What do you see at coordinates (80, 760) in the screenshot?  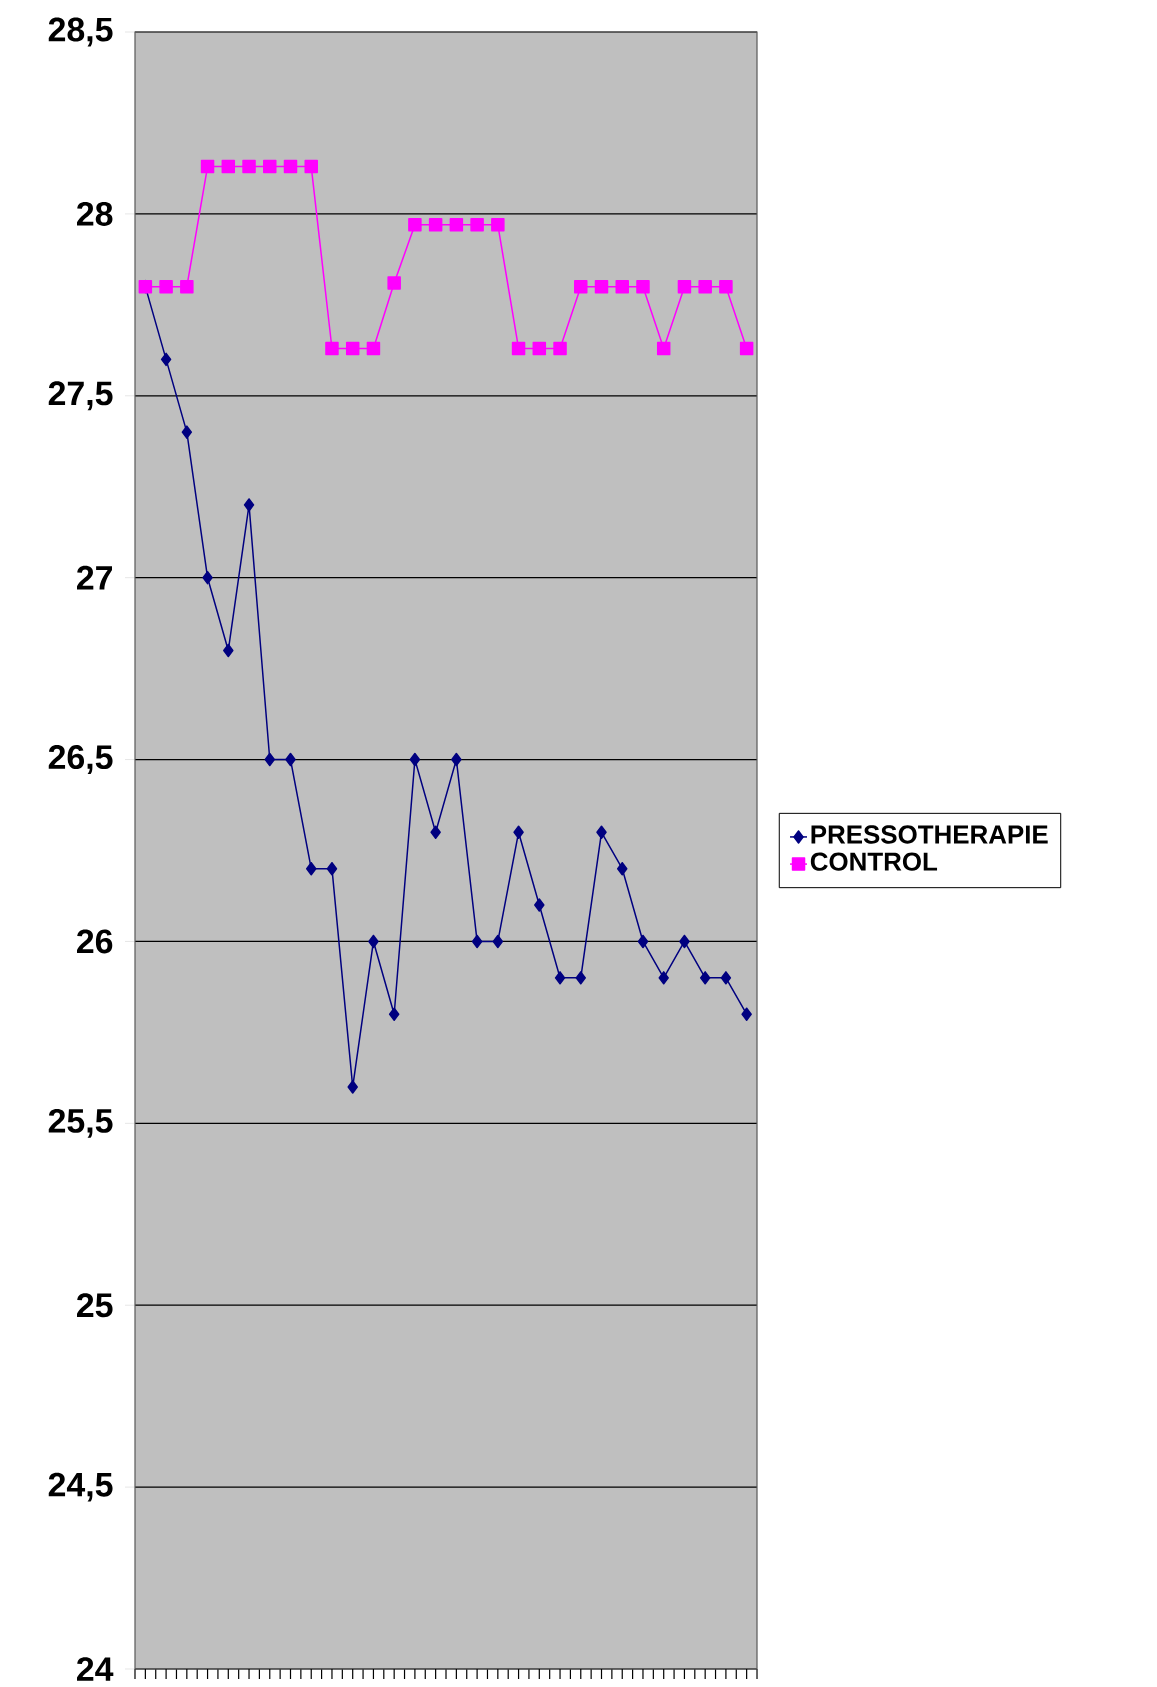 I see `y-tick-label: 26,5` at bounding box center [80, 760].